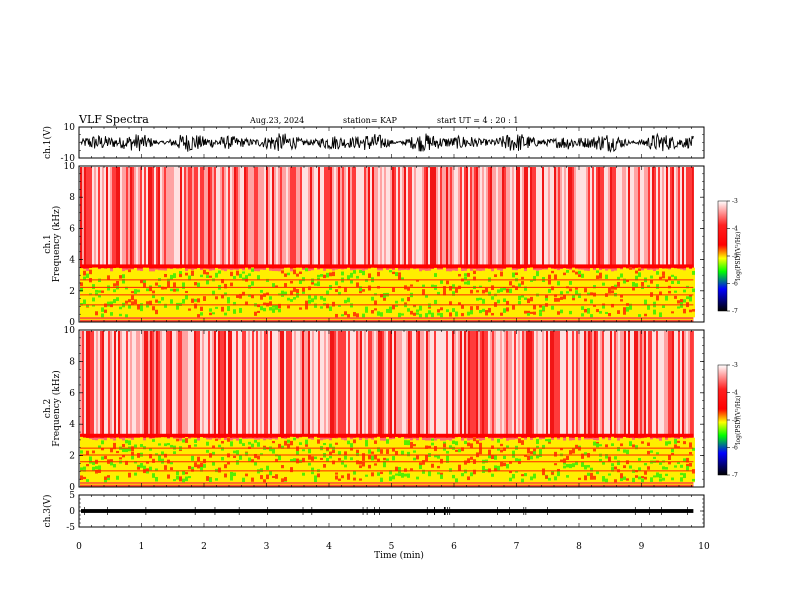 The image size is (792, 612). I want to click on date-label: Aug.23, 2024, so click(276, 120).